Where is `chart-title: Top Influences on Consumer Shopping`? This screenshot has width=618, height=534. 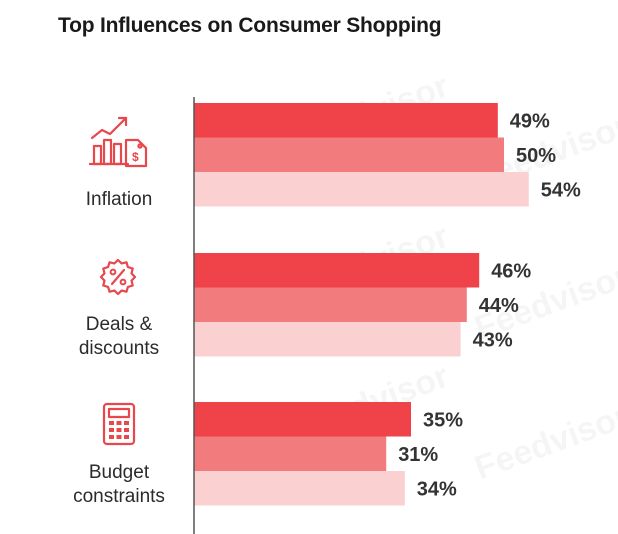
chart-title: Top Influences on Consumer Shopping is located at coordinates (250, 25).